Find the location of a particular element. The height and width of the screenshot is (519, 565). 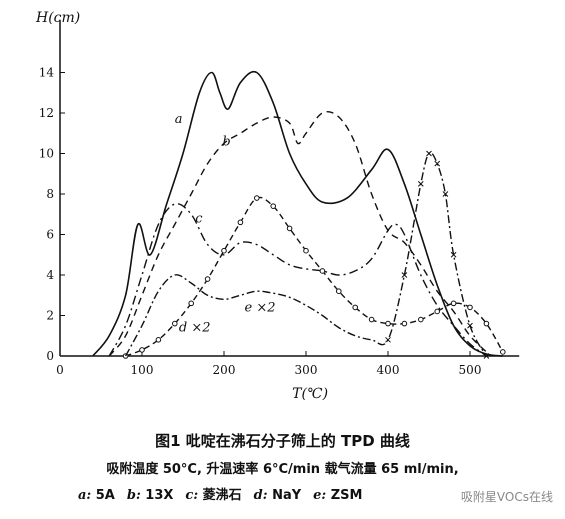

x-tick-label: 200 is located at coordinates (224, 370).